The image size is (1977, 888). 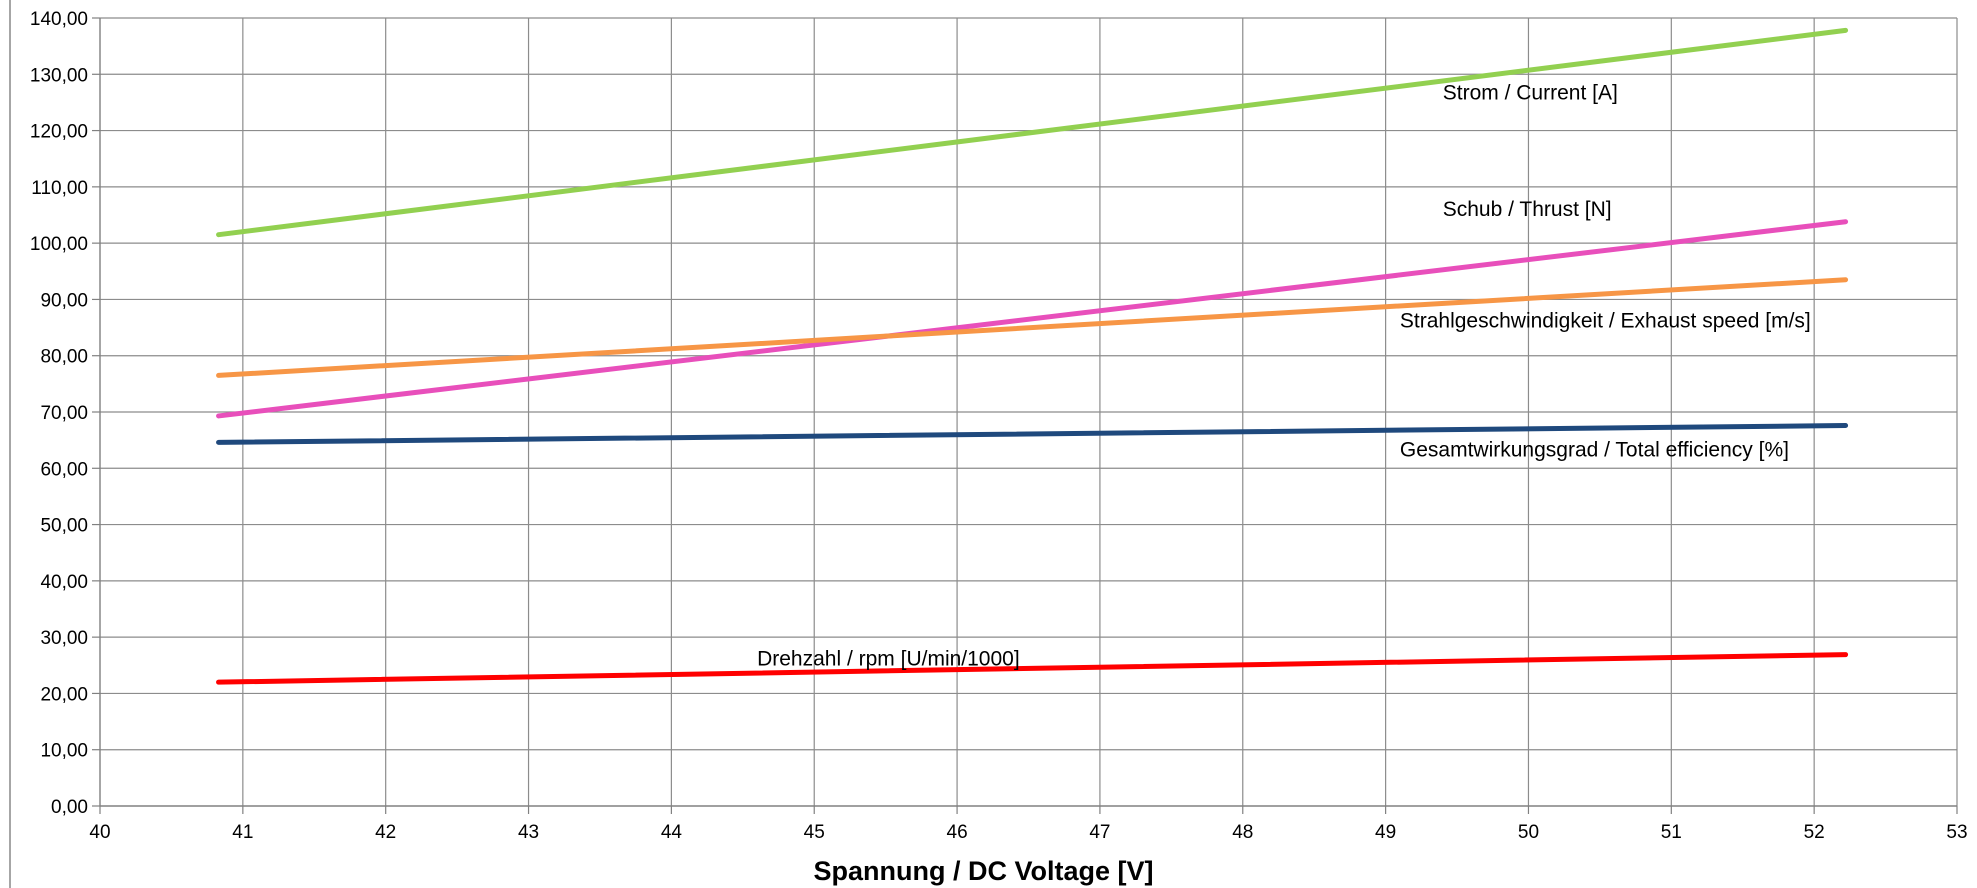 What do you see at coordinates (99, 832) in the screenshot?
I see `x-tick-label: 40` at bounding box center [99, 832].